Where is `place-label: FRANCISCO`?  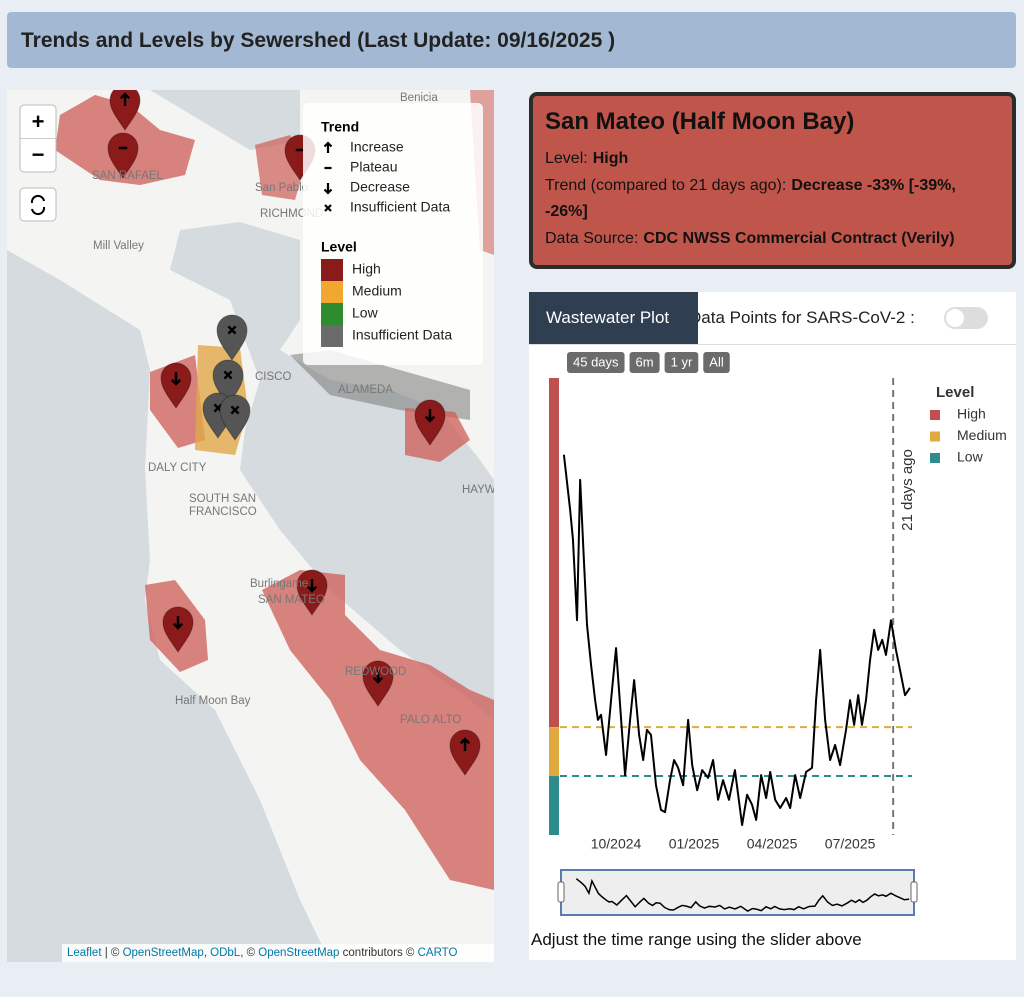
place-label: FRANCISCO is located at coordinates (223, 512).